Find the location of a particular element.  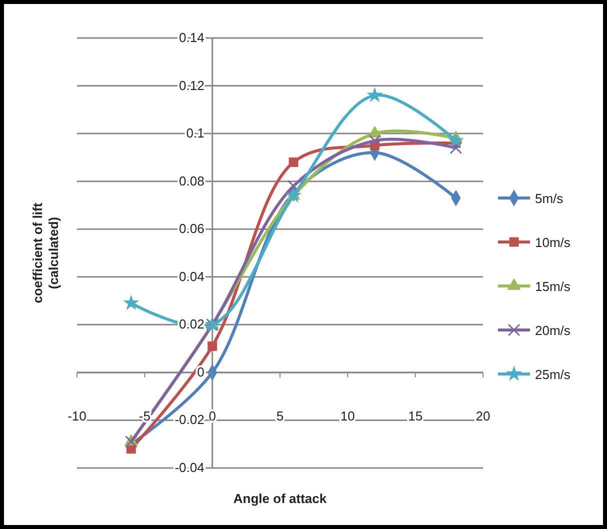

legend-label: 15m/s is located at coordinates (553, 286).